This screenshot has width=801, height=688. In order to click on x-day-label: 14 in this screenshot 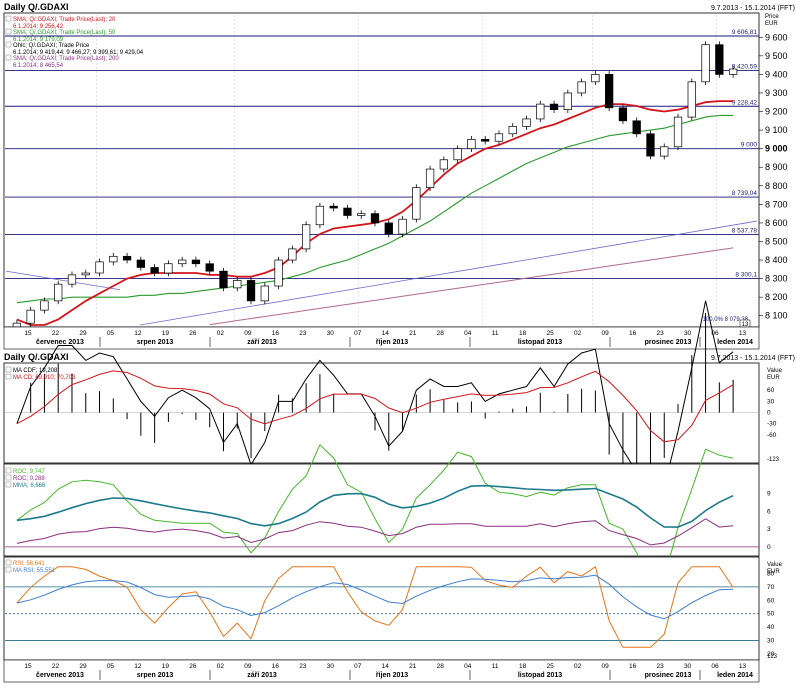, I will do `click(386, 333)`.